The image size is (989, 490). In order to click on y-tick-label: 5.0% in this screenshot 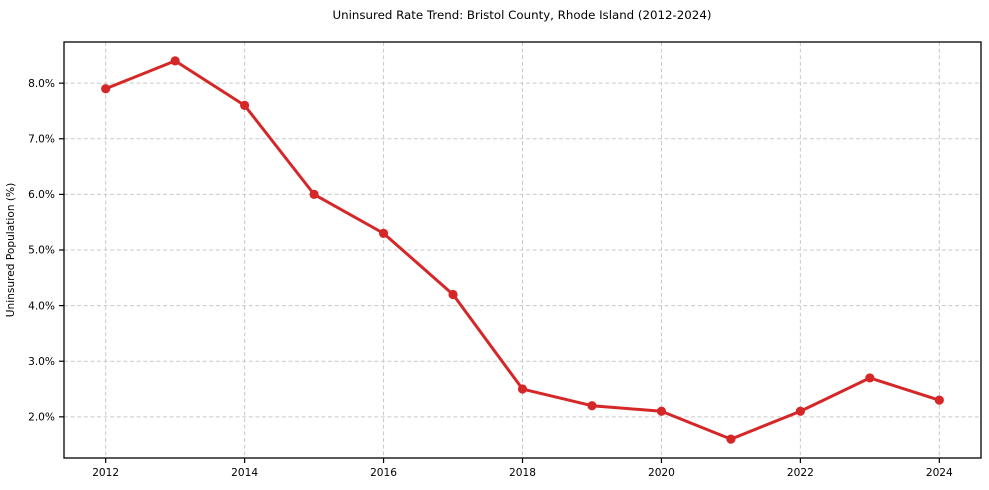, I will do `click(41, 251)`.